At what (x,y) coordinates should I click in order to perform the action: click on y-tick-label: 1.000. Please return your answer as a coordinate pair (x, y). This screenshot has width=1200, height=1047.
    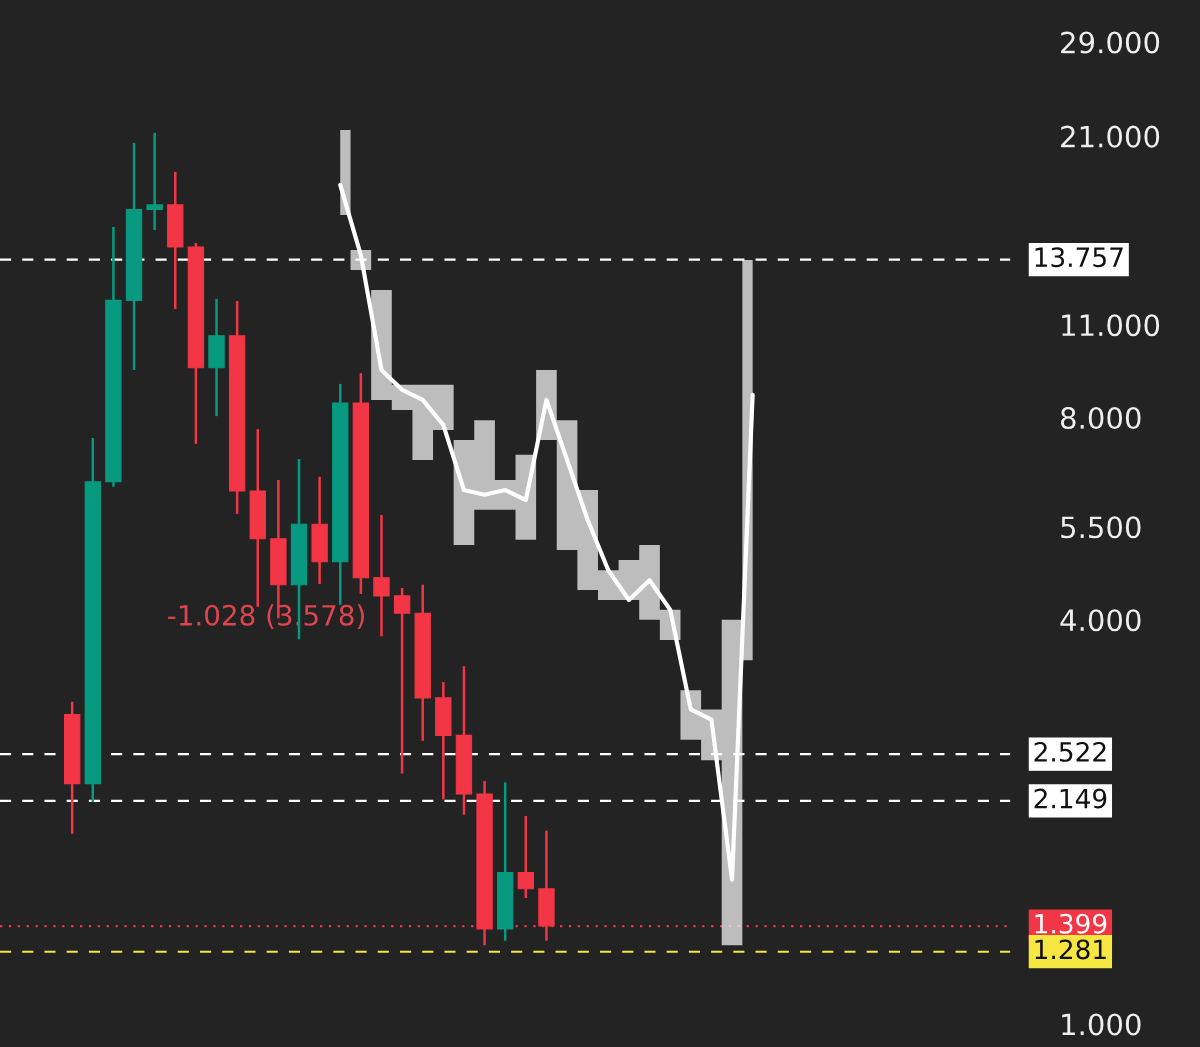
    Looking at the image, I should click on (1101, 1024).